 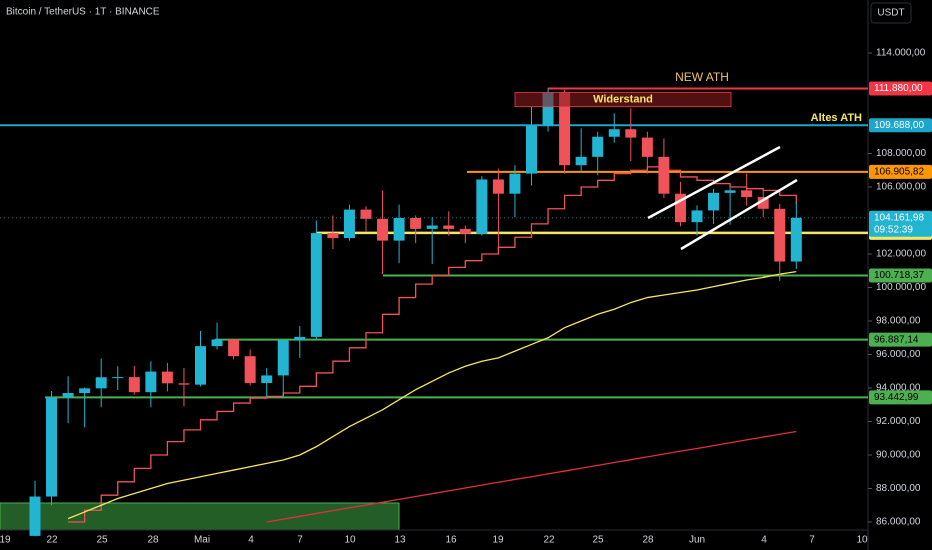 I want to click on annotation: Altes ATH, so click(x=836, y=118).